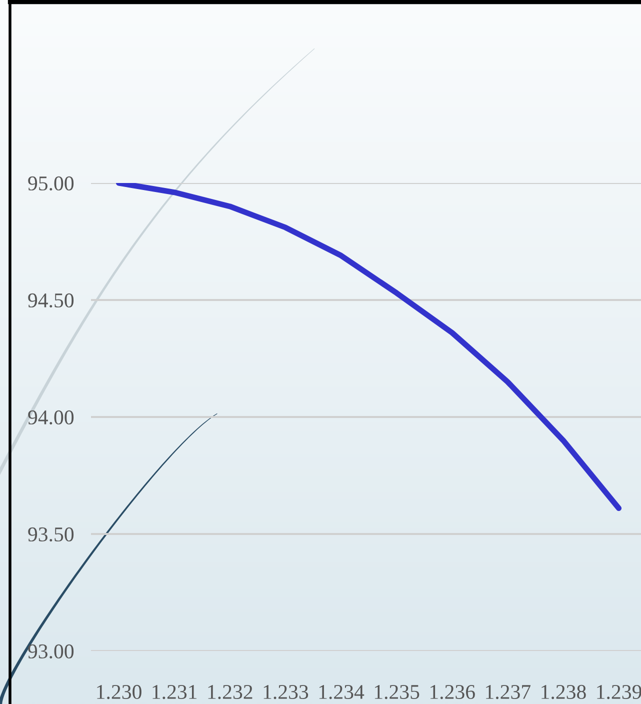 The height and width of the screenshot is (704, 641). I want to click on y-tick-label: 93.50, so click(51, 534).